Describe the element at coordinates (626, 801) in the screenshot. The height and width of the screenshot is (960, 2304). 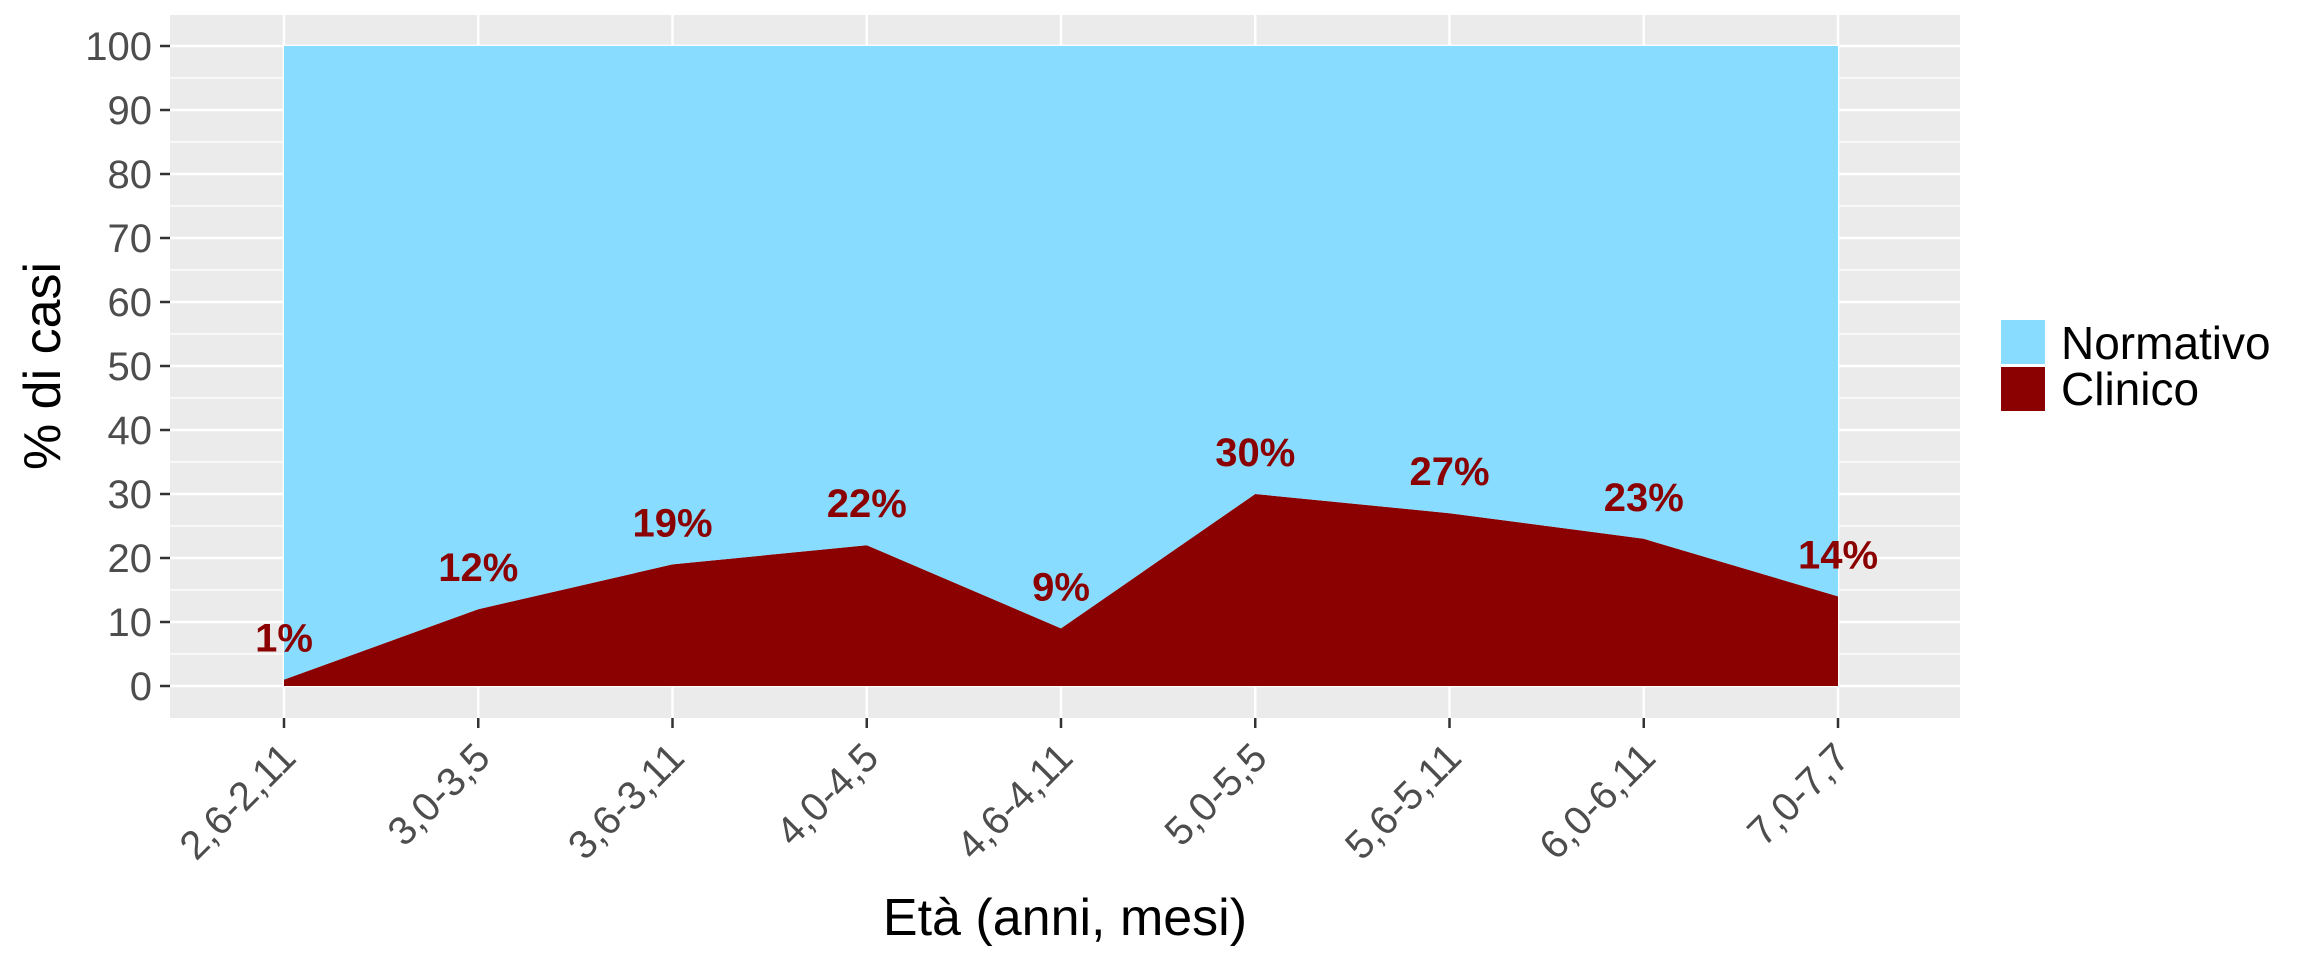
I see `x-tick-label: 3,6-3,11` at that location.